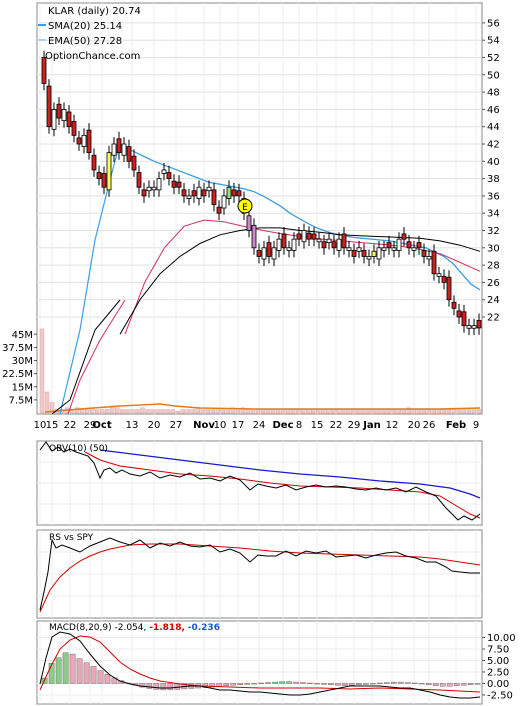  Describe the element at coordinates (493, 127) in the screenshot. I see `price-tick-label: 44` at that location.